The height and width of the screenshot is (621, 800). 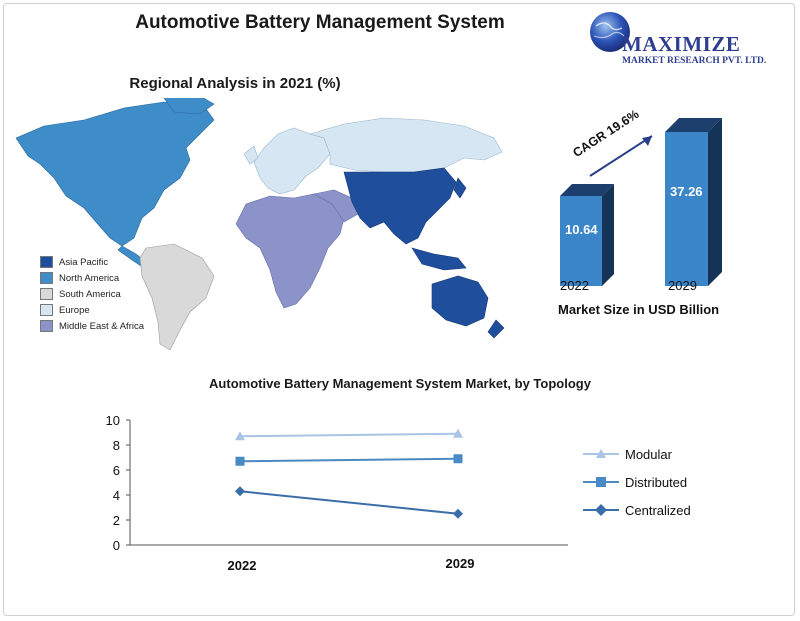 I want to click on bar-2022, so click(x=587, y=235).